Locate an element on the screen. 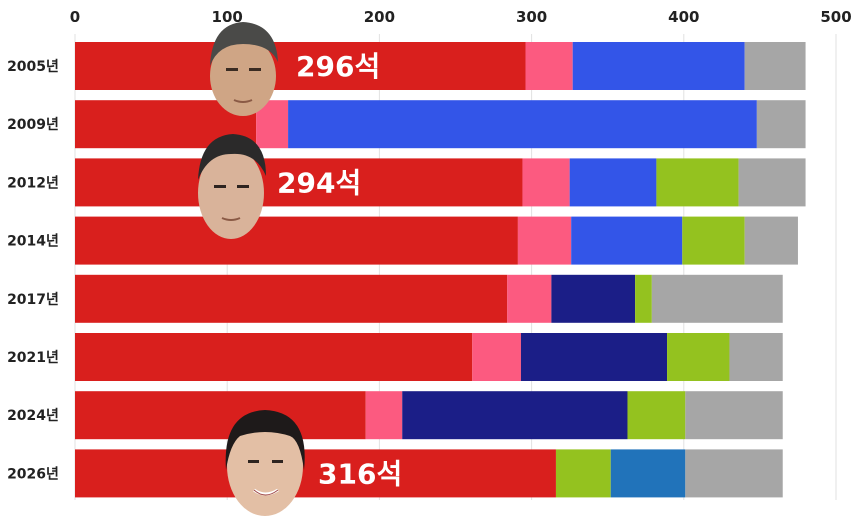 This screenshot has width=862, height=530. seat-annotations: 296석 294석 316석 is located at coordinates (339, 270).